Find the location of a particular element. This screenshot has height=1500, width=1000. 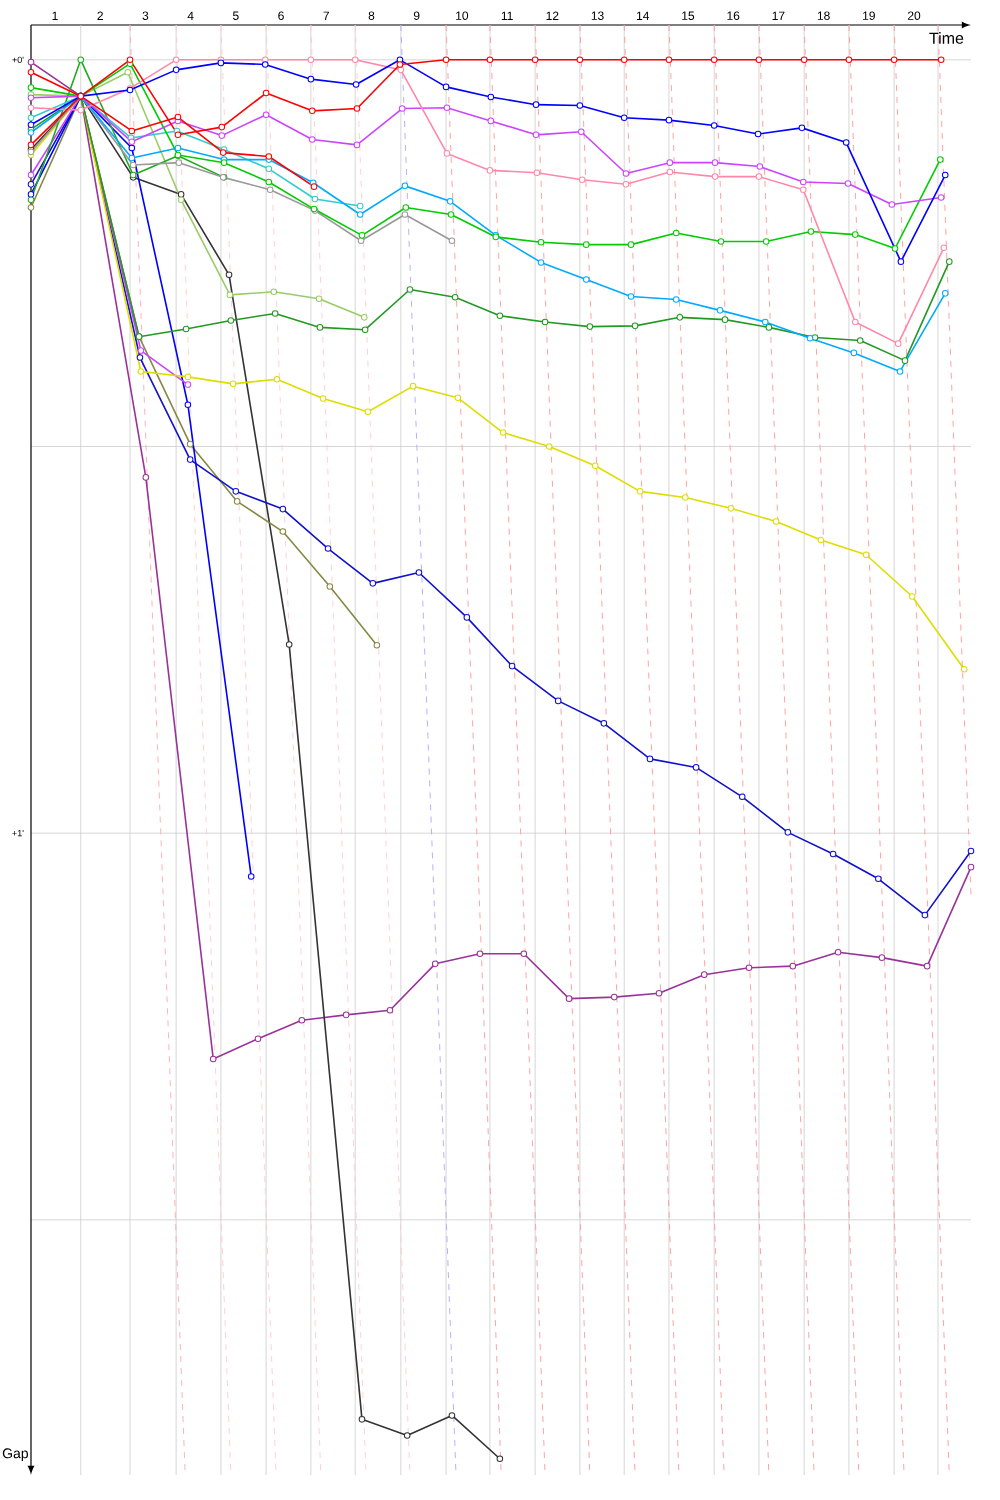

x-tick-label: 13 is located at coordinates (597, 15).